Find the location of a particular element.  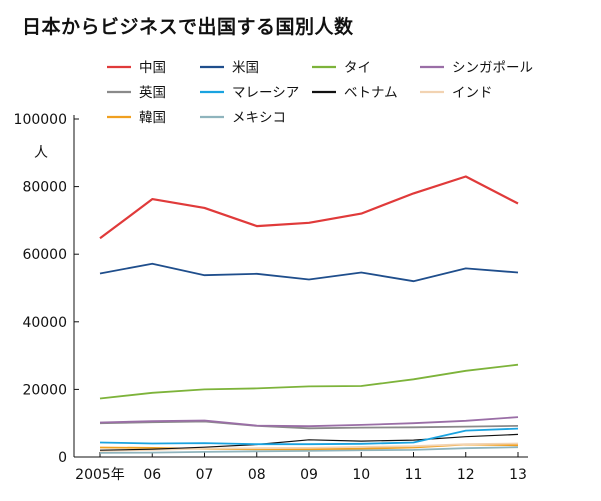

y-tick-label: 0 is located at coordinates (62, 458).